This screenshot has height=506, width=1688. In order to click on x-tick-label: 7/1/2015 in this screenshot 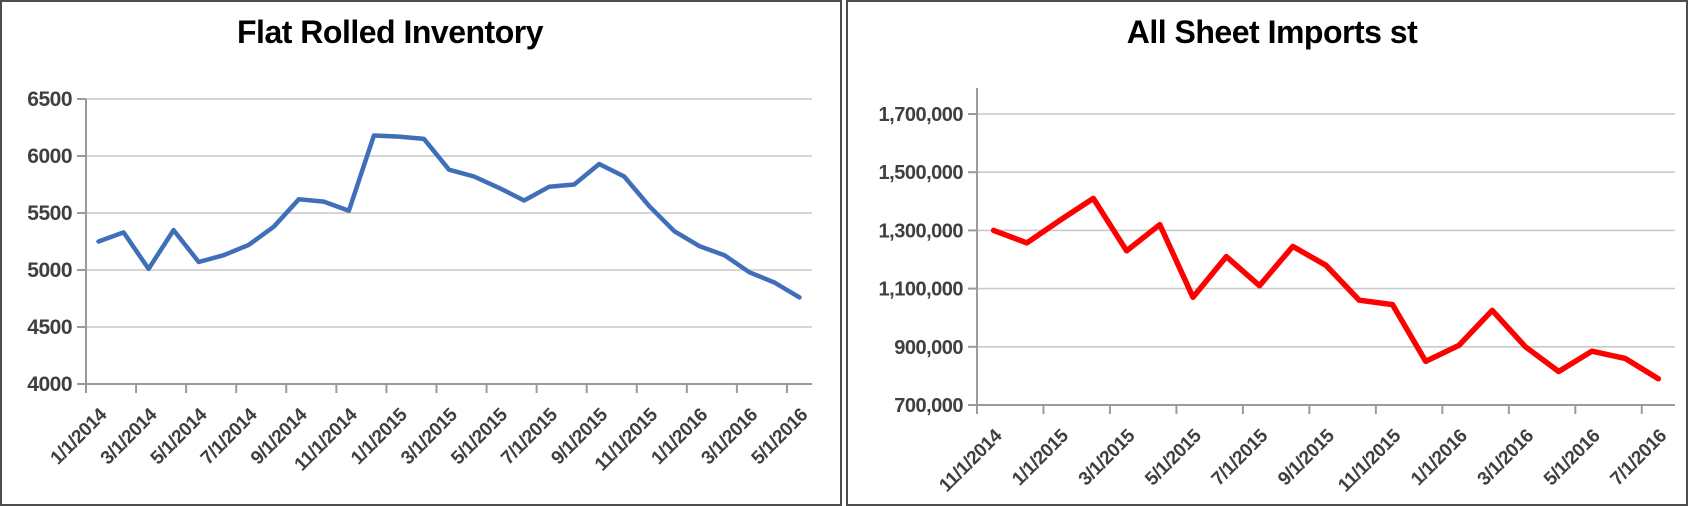, I will do `click(1240, 457)`.